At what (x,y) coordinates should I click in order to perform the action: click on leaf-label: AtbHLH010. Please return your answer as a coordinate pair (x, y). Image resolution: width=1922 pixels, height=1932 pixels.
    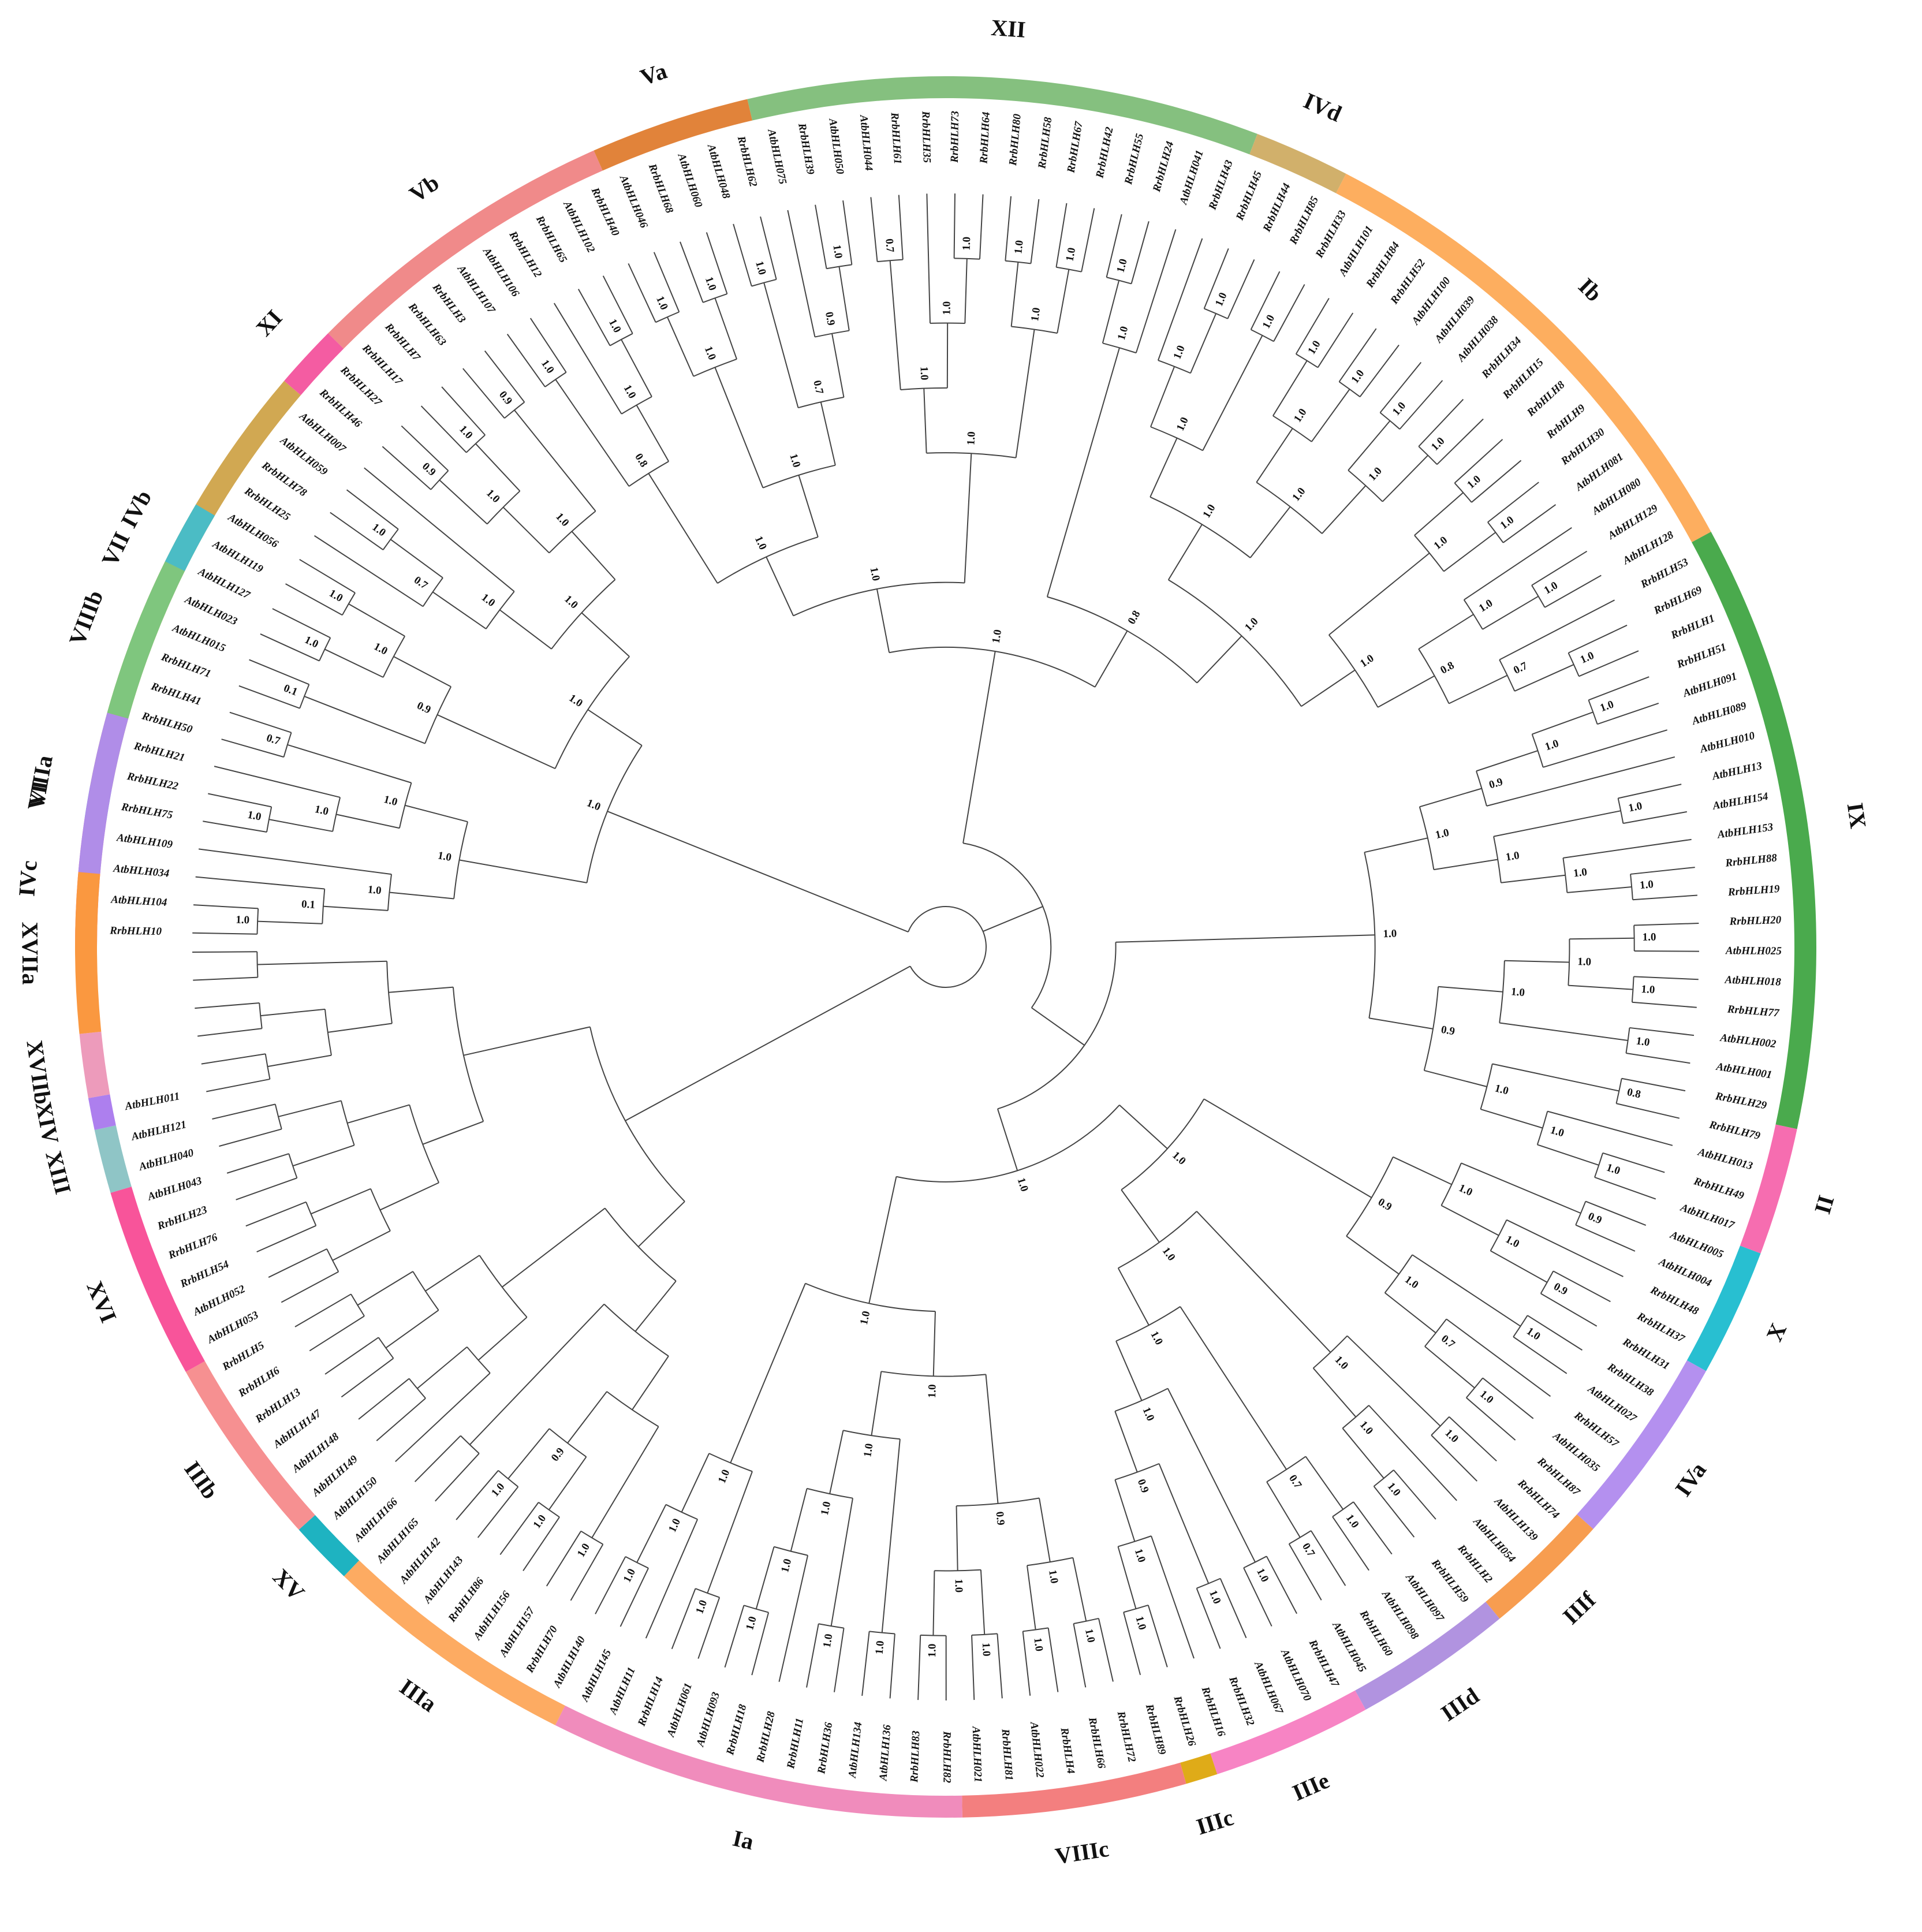
    Looking at the image, I should click on (1727, 743).